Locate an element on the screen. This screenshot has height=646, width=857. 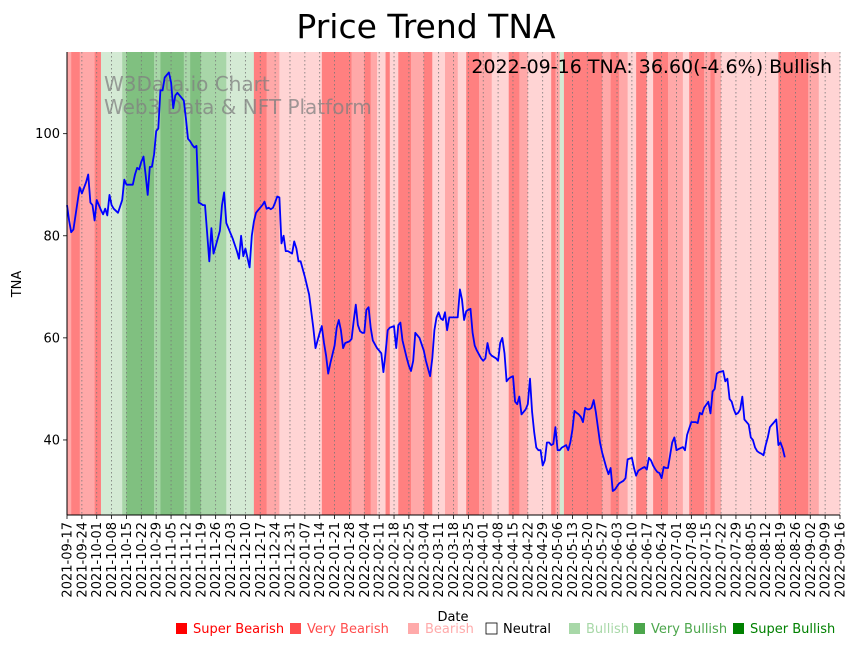
x-tick-label: 2022-05-27 is located at coordinates (603, 560).